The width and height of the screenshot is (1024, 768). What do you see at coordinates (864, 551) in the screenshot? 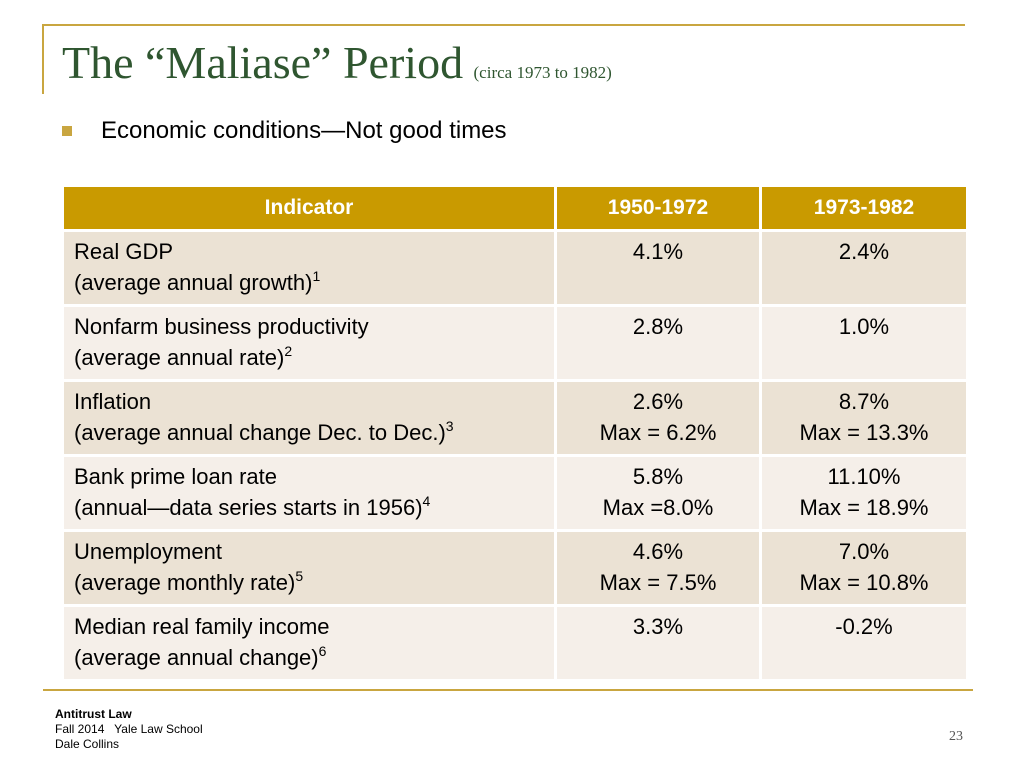
I see `value-average: 7.0%` at bounding box center [864, 551].